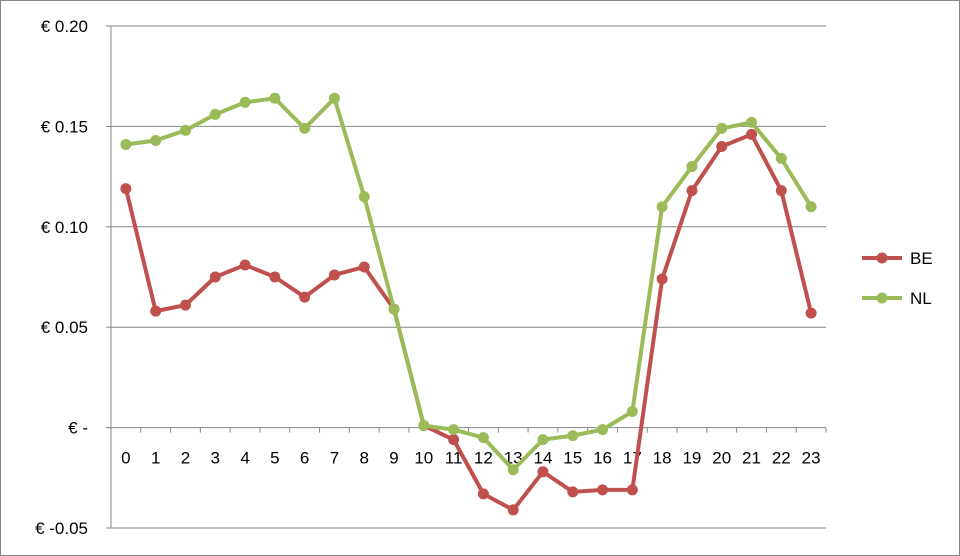  What do you see at coordinates (897, 298) in the screenshot?
I see `legend-item-nl: NL` at bounding box center [897, 298].